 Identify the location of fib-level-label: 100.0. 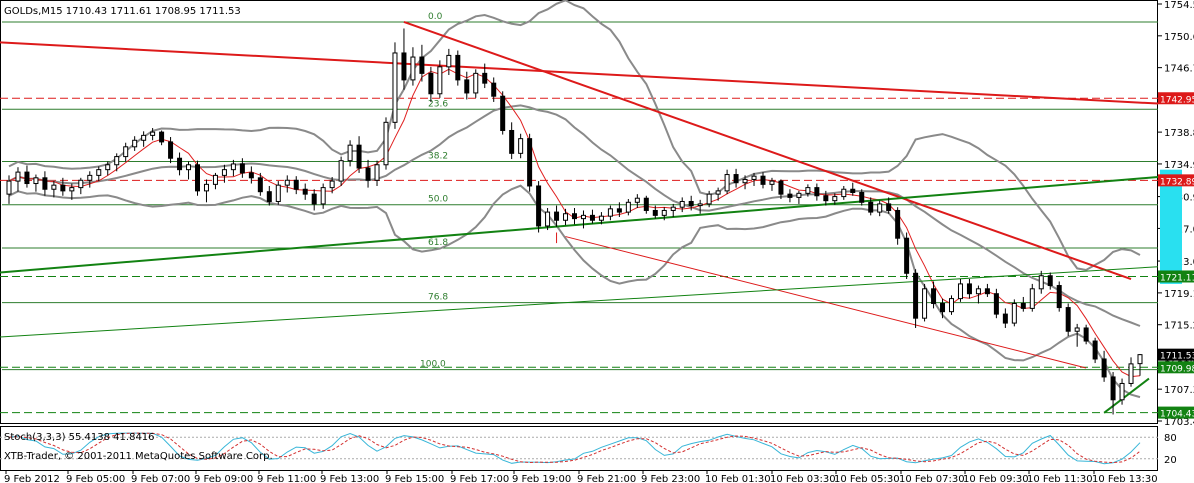
(433, 365).